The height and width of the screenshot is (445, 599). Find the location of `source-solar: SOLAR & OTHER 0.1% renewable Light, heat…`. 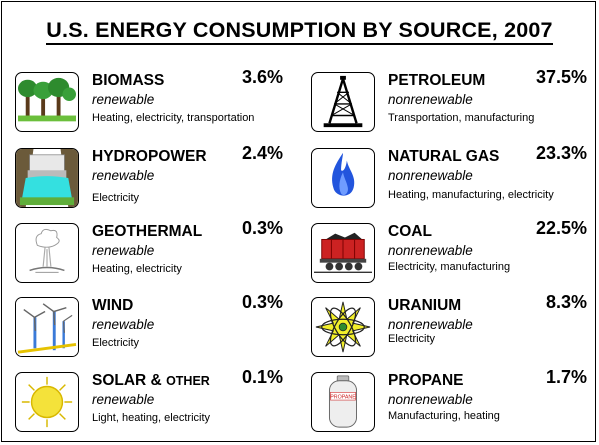

source-solar: SOLAR & OTHER 0.1% renewable Light, heat… is located at coordinates (160, 403).